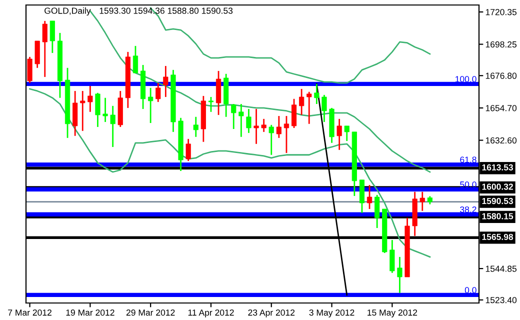 Image resolution: width=520 pixels, height=320 pixels. What do you see at coordinates (501, 75) in the screenshot?
I see `y-tick-label: 1676.80` at bounding box center [501, 75].